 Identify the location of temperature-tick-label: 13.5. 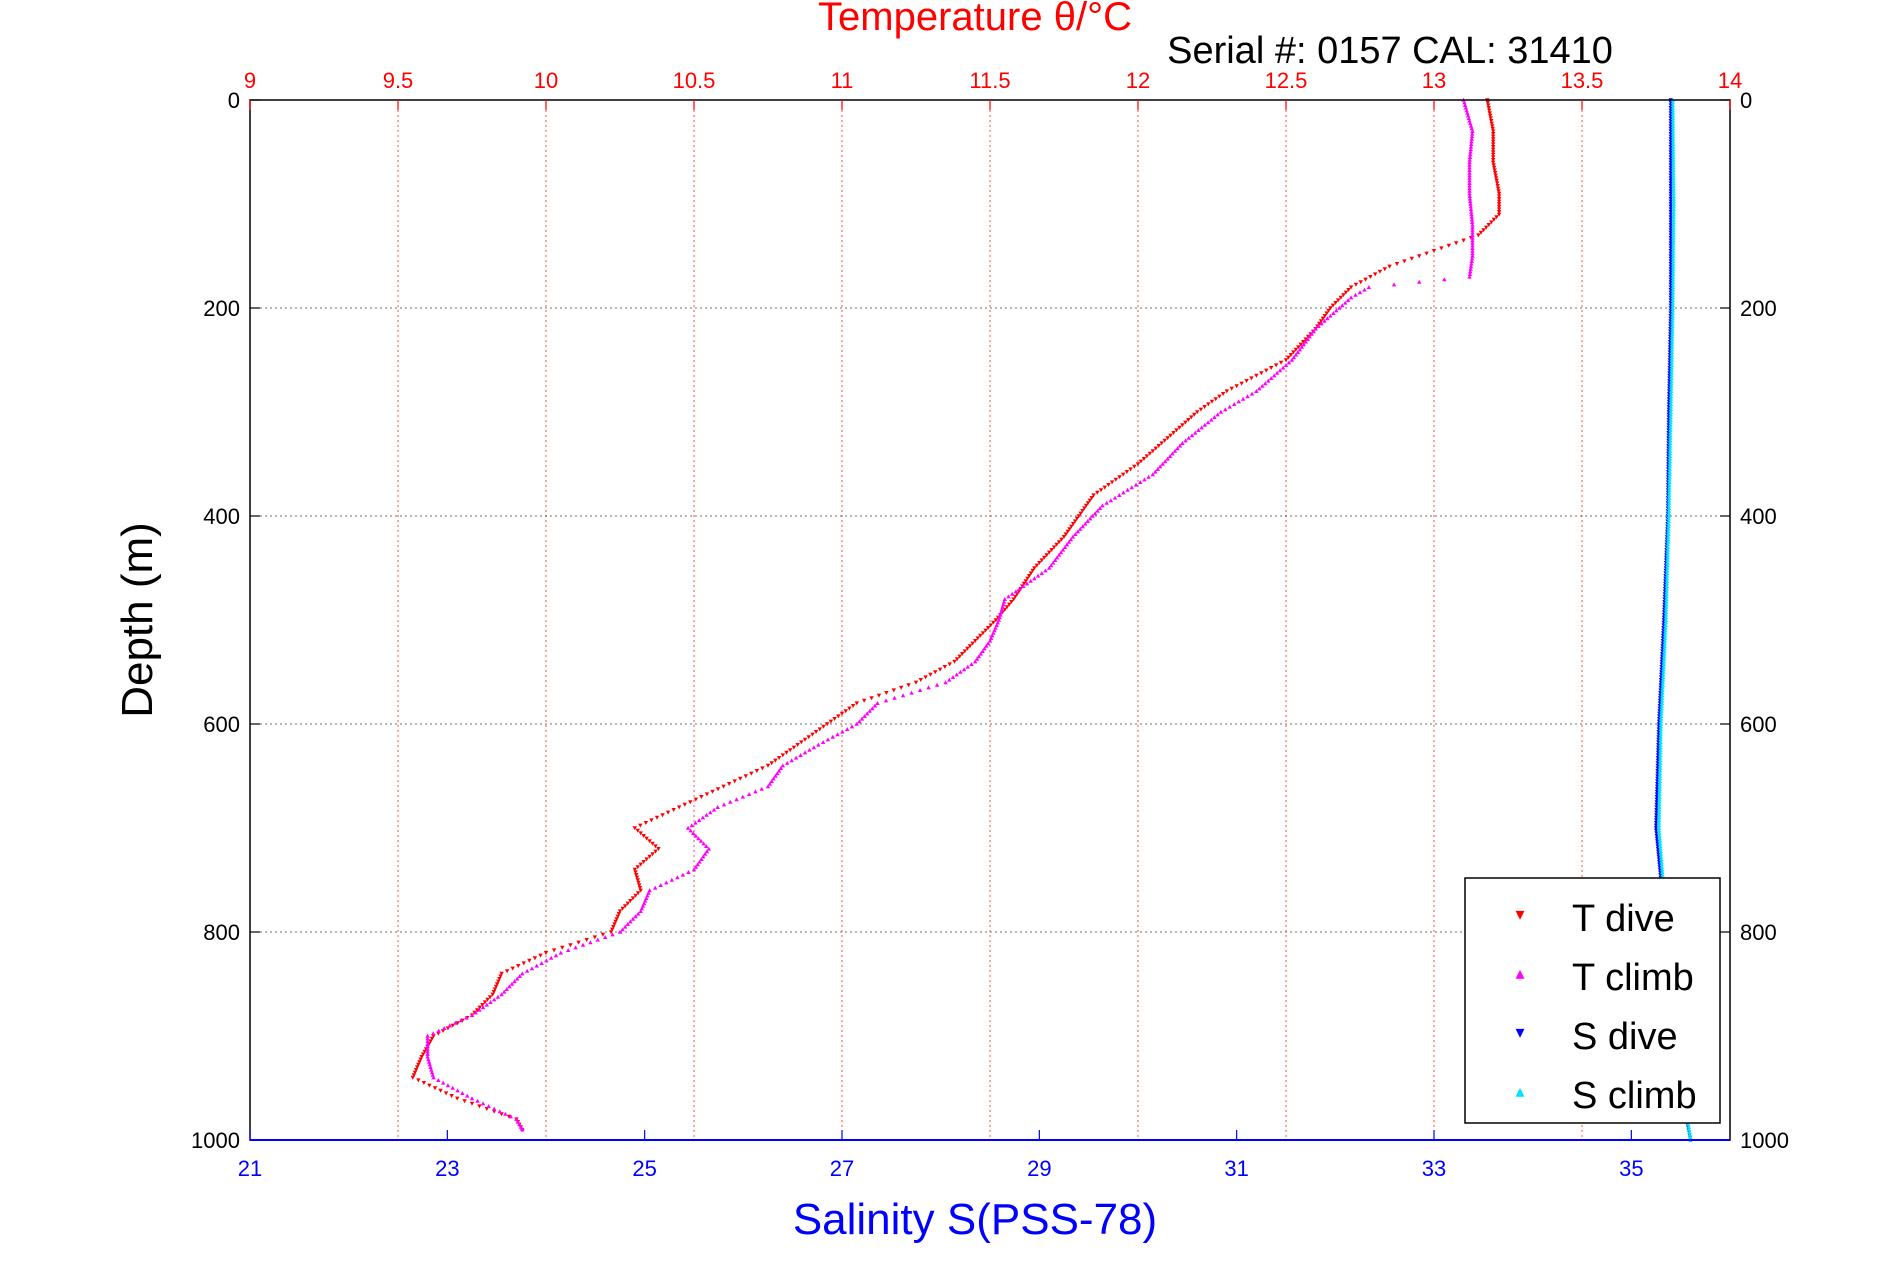
(1582, 80).